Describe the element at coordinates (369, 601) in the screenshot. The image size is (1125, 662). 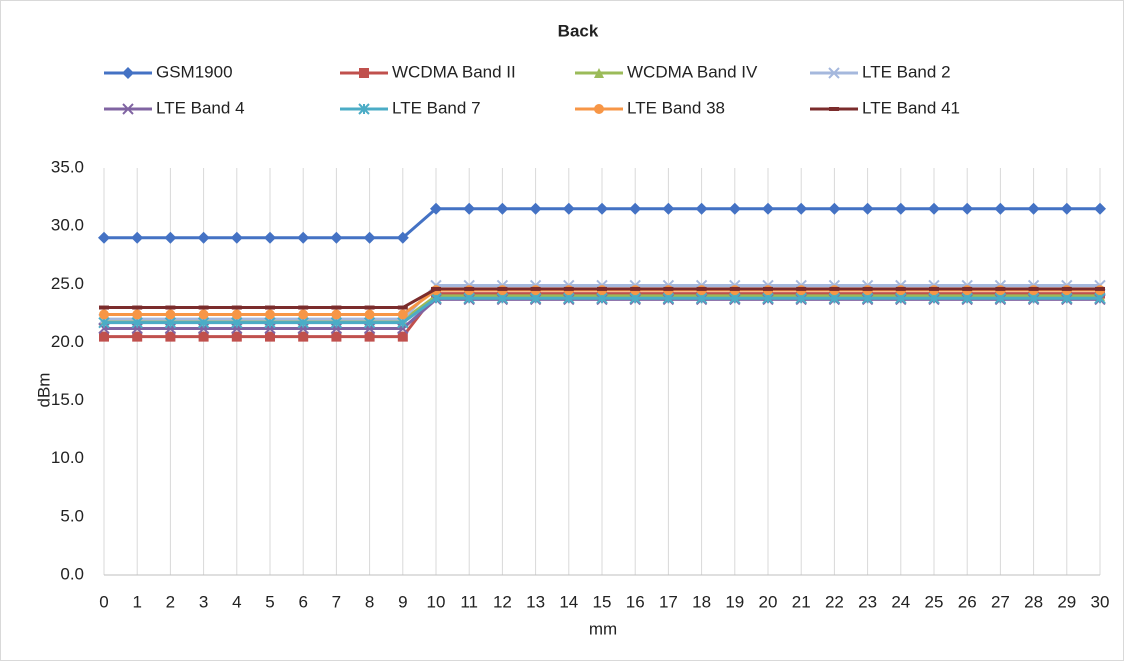
I see `x-tick-label: 8` at that location.